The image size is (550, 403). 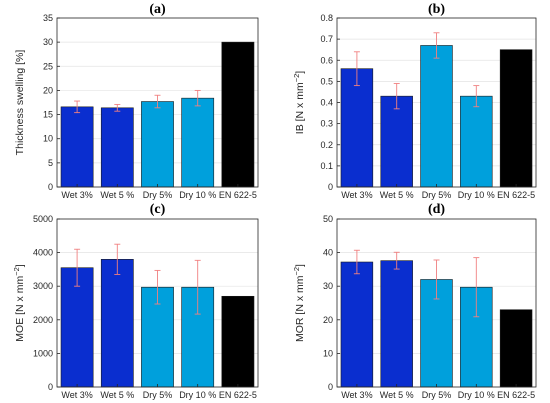 I want to click on y-tick-label: 0.5, so click(x=326, y=81).